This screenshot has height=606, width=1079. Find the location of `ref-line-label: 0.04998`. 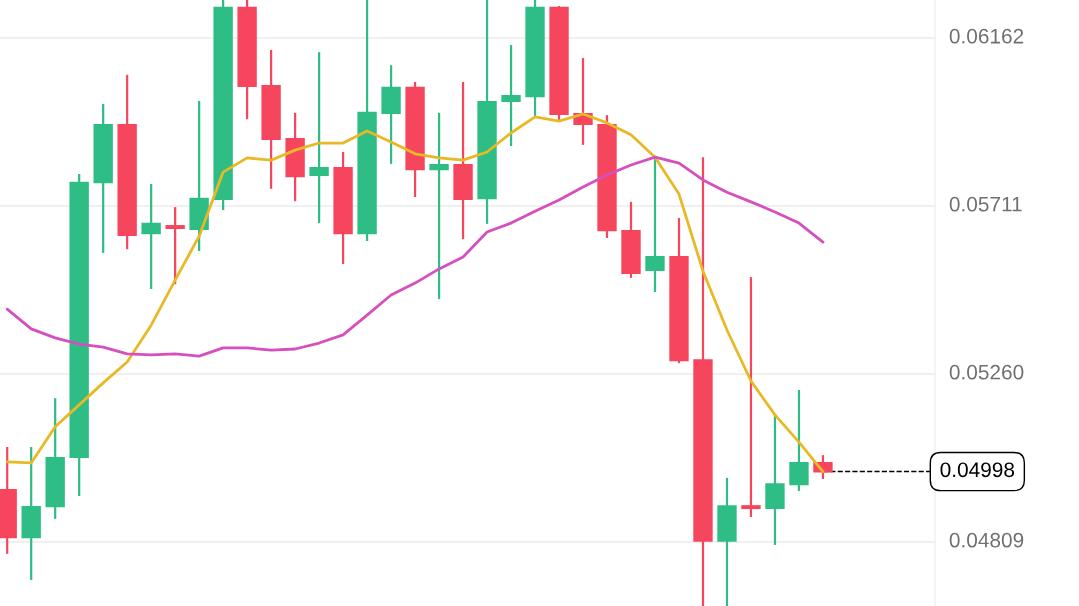

ref-line-label: 0.04998 is located at coordinates (977, 470).